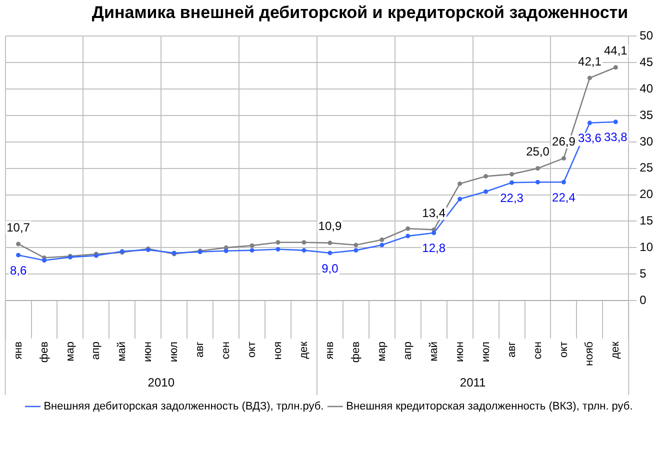 The height and width of the screenshot is (450, 660). Describe the element at coordinates (643, 273) in the screenshot. I see `y-tick-label: 5` at that location.